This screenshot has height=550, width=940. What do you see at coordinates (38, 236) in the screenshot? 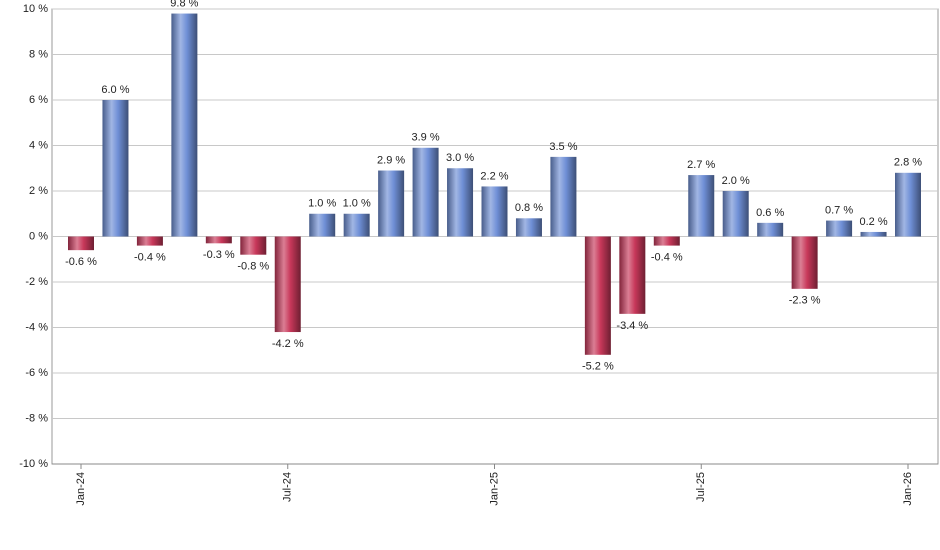
I see `y-tick-label: 0 %` at bounding box center [38, 236].